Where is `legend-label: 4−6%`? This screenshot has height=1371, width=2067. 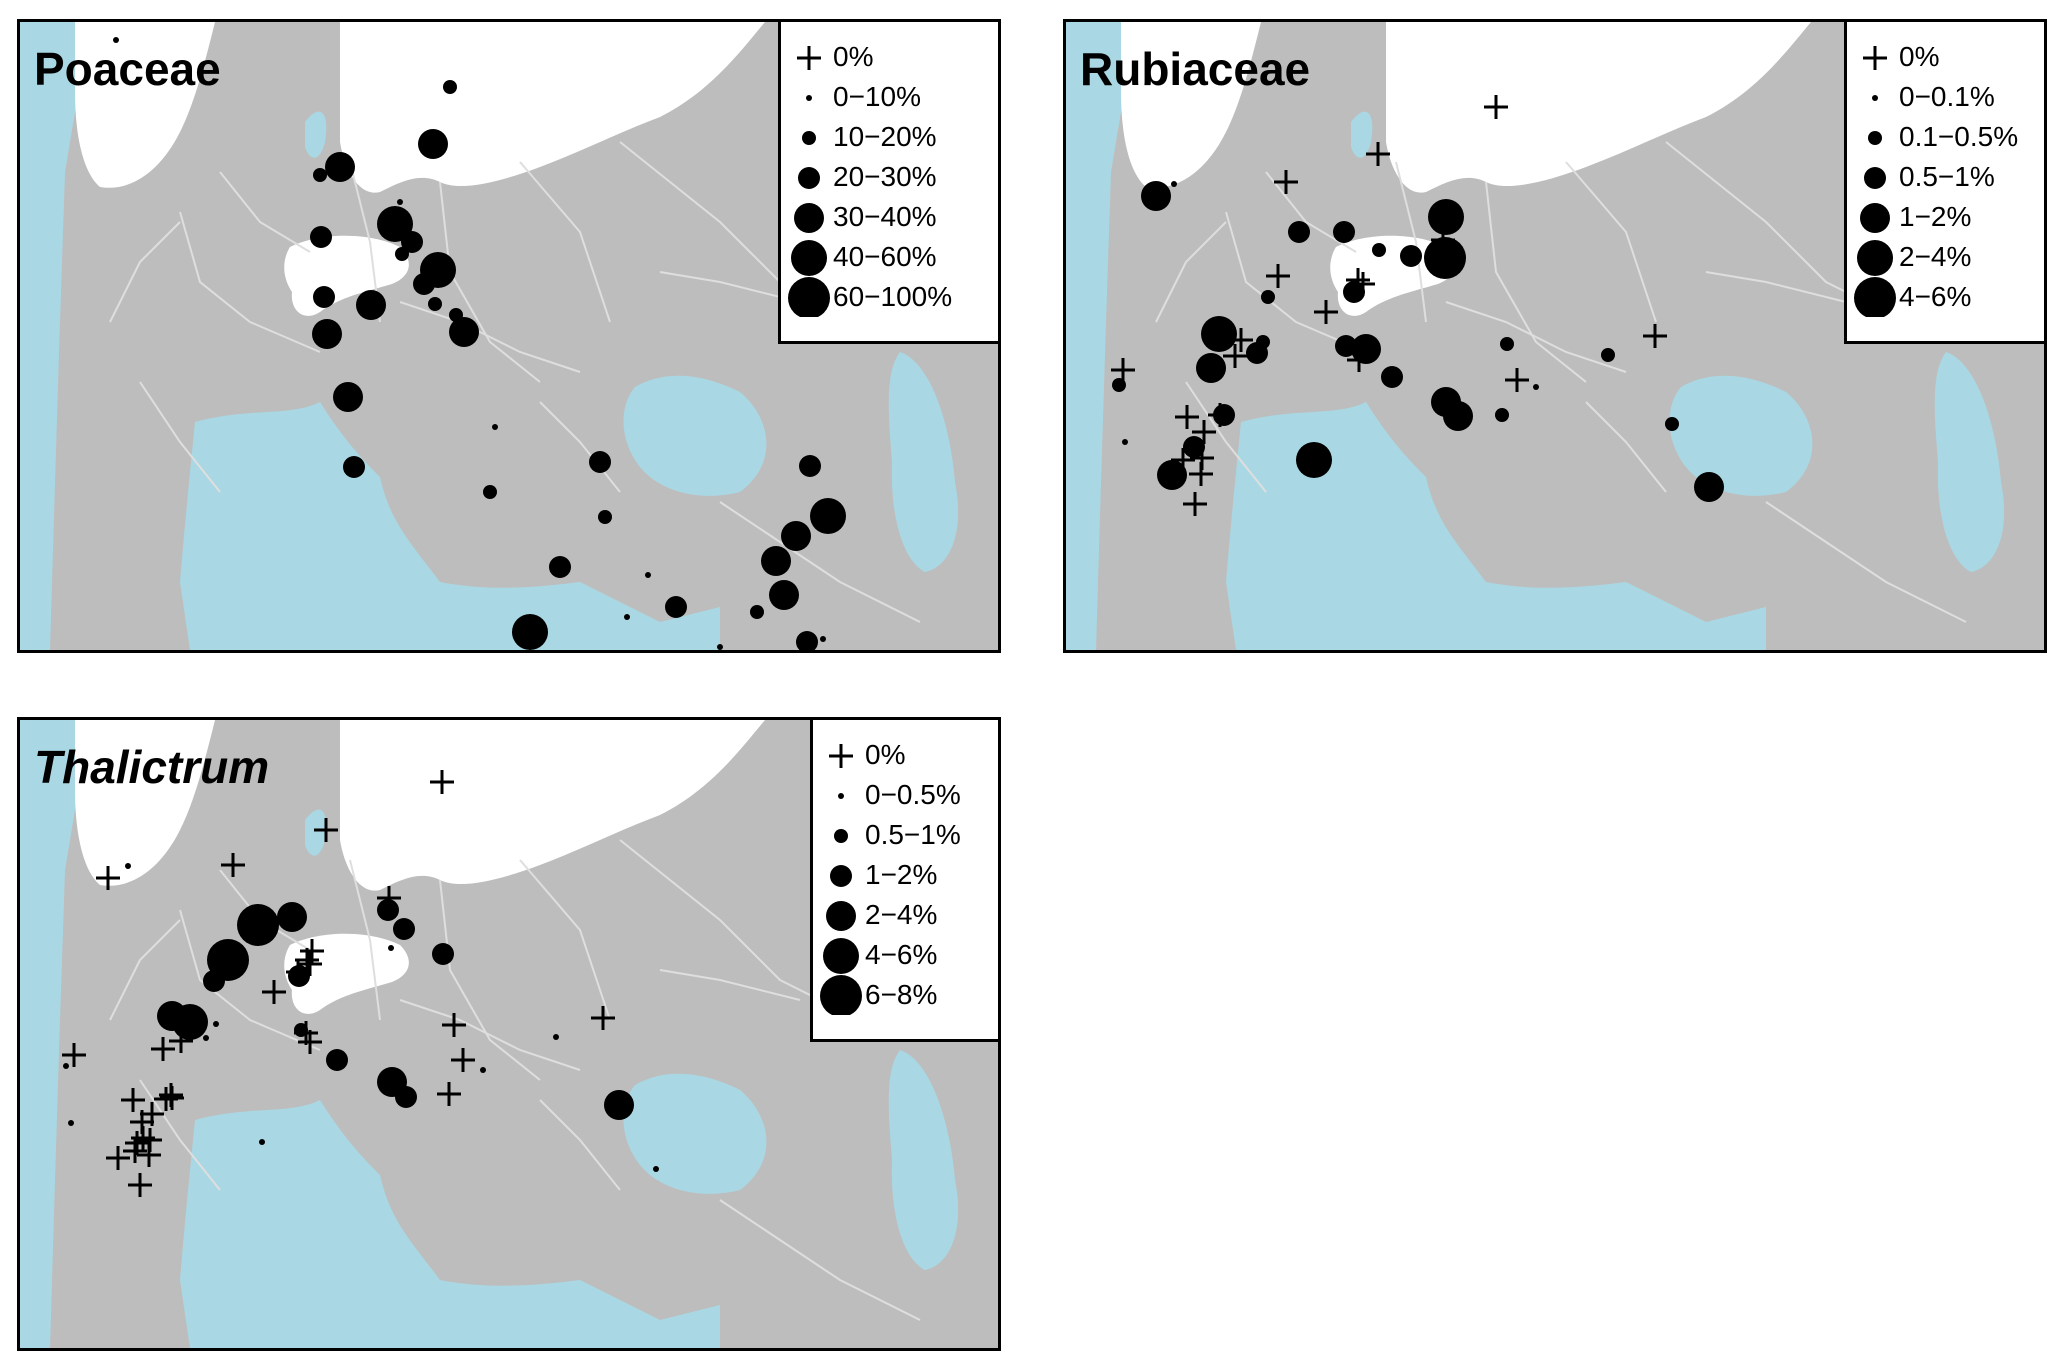
legend-label: 4−6% is located at coordinates (1935, 296).